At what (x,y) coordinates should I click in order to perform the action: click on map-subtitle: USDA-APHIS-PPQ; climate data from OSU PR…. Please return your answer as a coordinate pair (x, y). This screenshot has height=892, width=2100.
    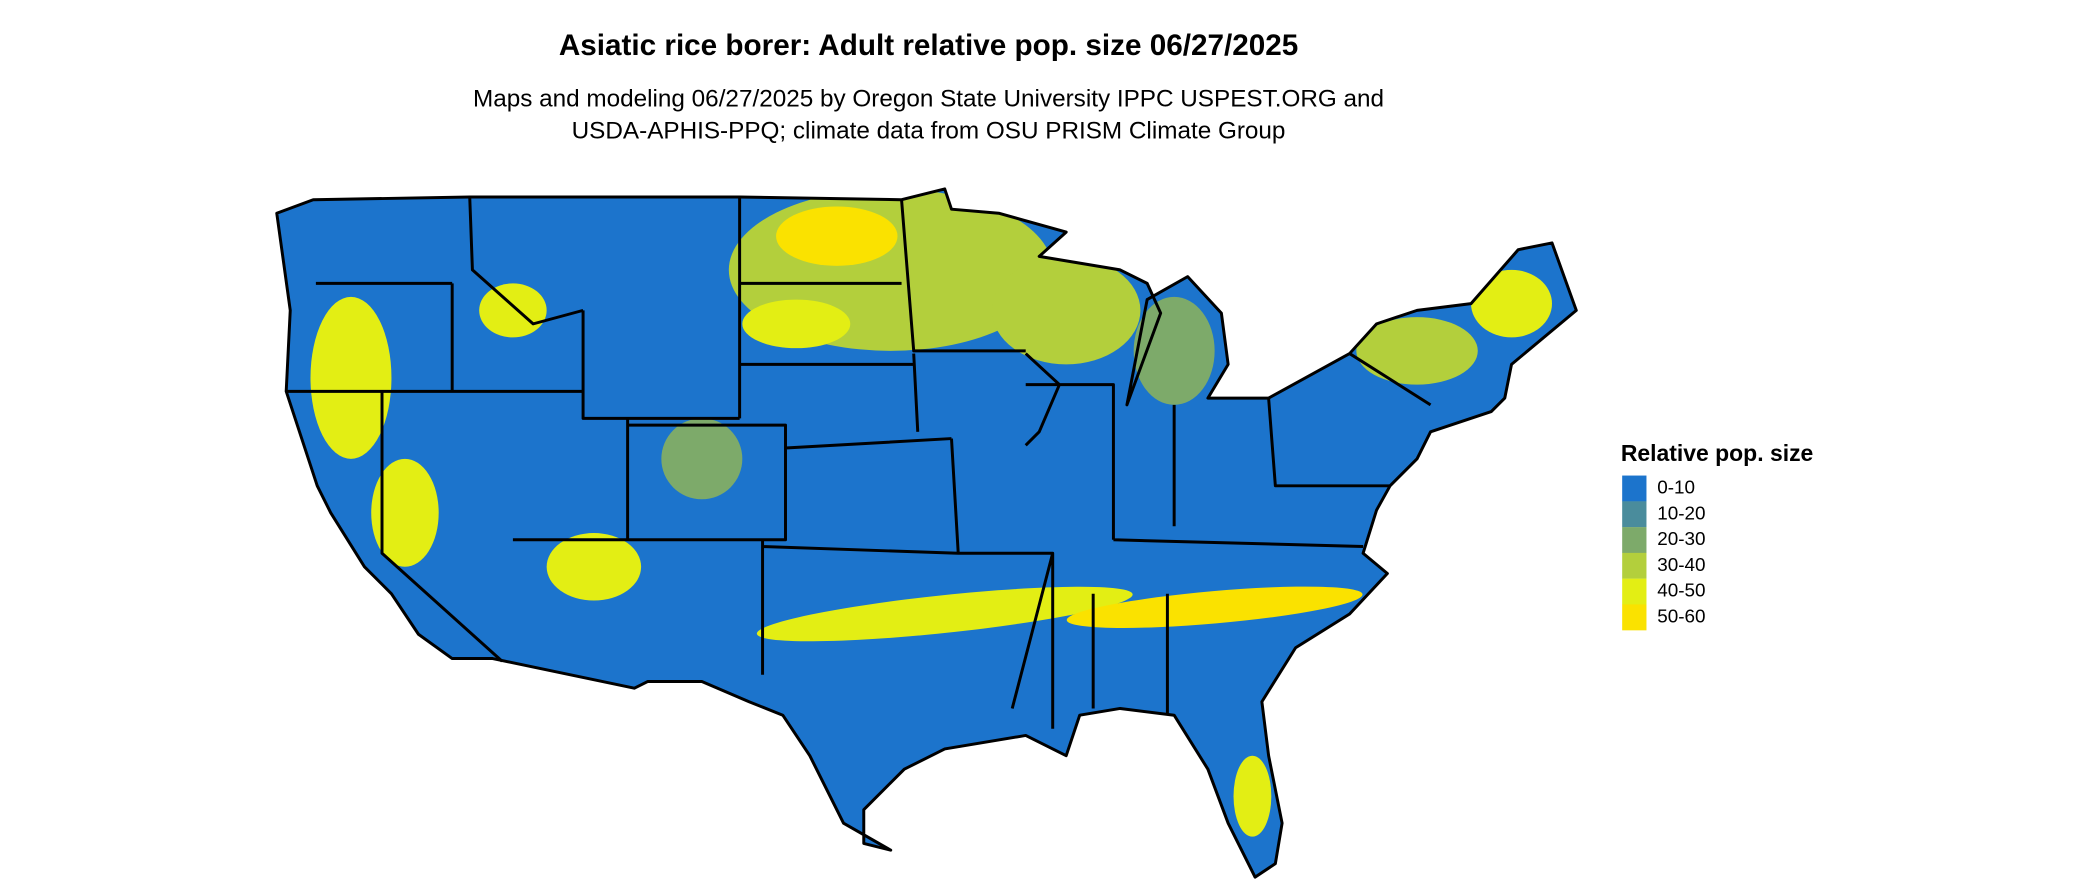
    Looking at the image, I should click on (929, 131).